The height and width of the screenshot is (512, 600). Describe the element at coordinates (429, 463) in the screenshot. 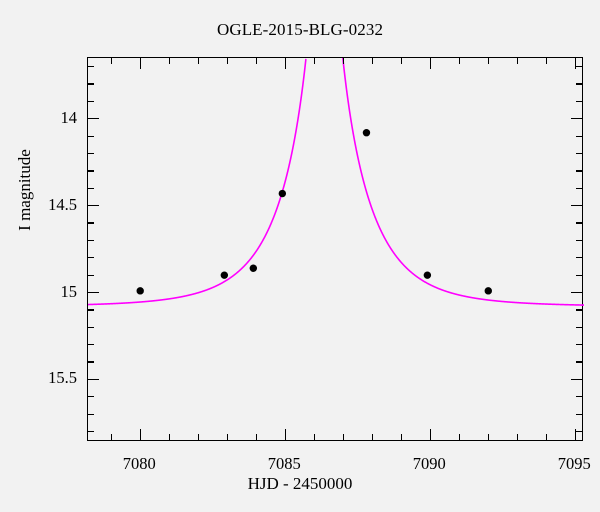

I see `x-tick-label: 7090` at that location.